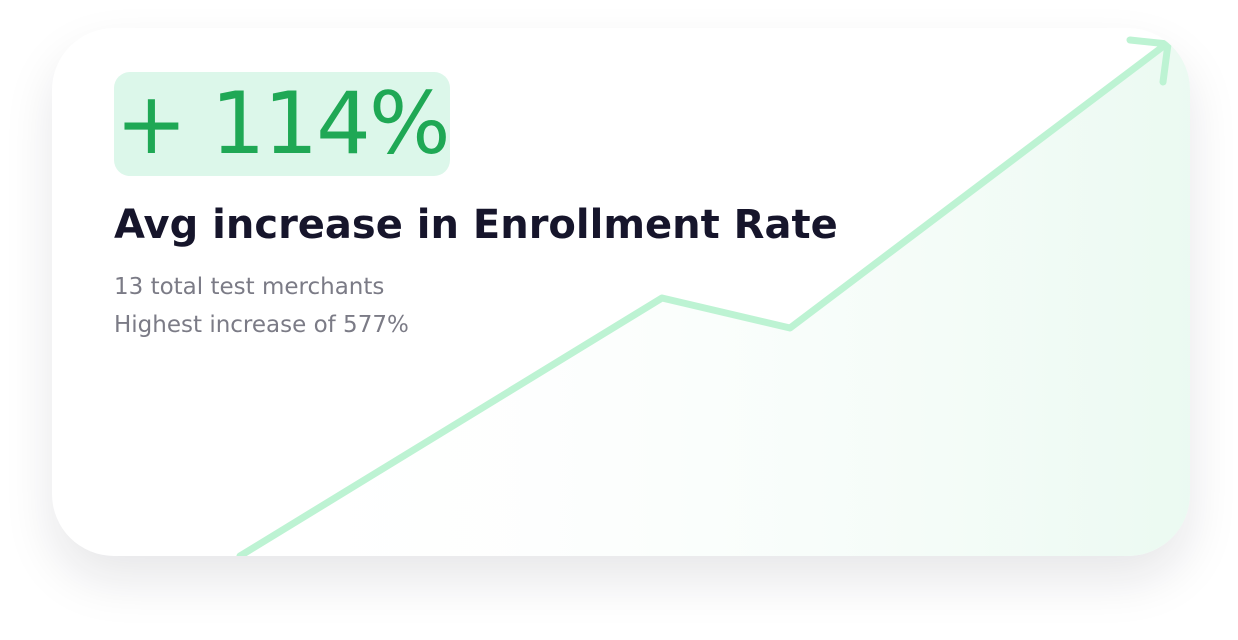 This screenshot has height=640, width=1238. What do you see at coordinates (261, 325) in the screenshot?
I see `detail-line: Highest increase of 577%` at bounding box center [261, 325].